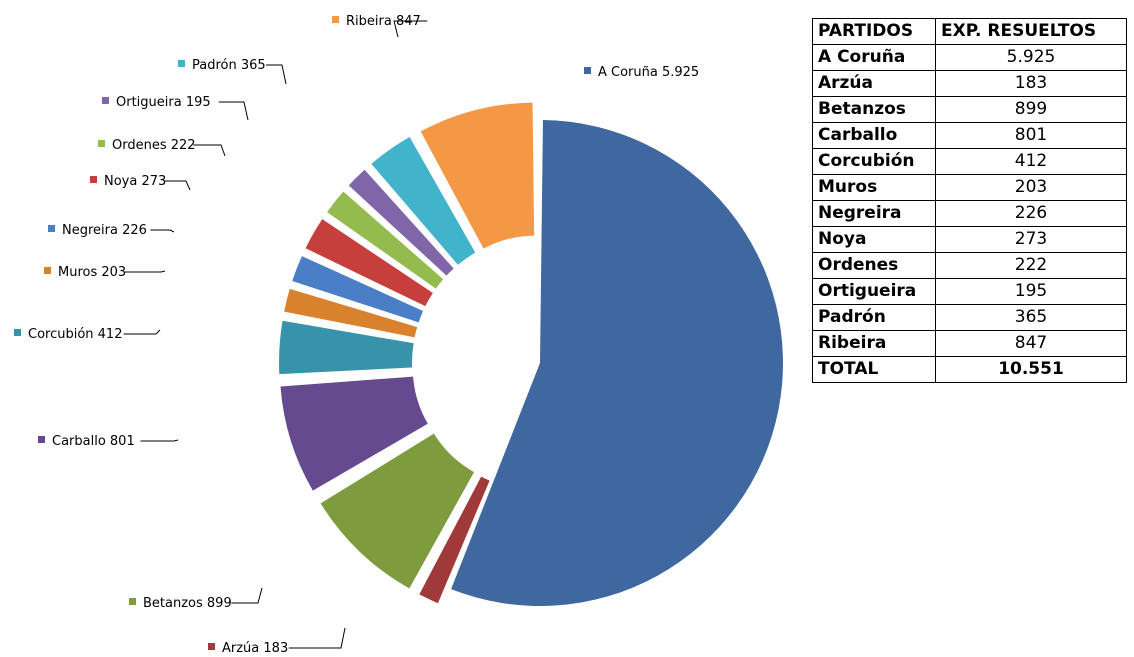  I want to click on table-cell-value: 412, so click(1031, 161).